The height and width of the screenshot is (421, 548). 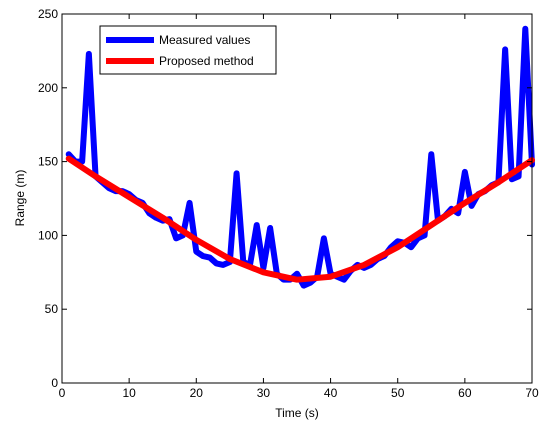 What do you see at coordinates (20, 198) in the screenshot?
I see `y-axis-label: Range (m)` at bounding box center [20, 198].